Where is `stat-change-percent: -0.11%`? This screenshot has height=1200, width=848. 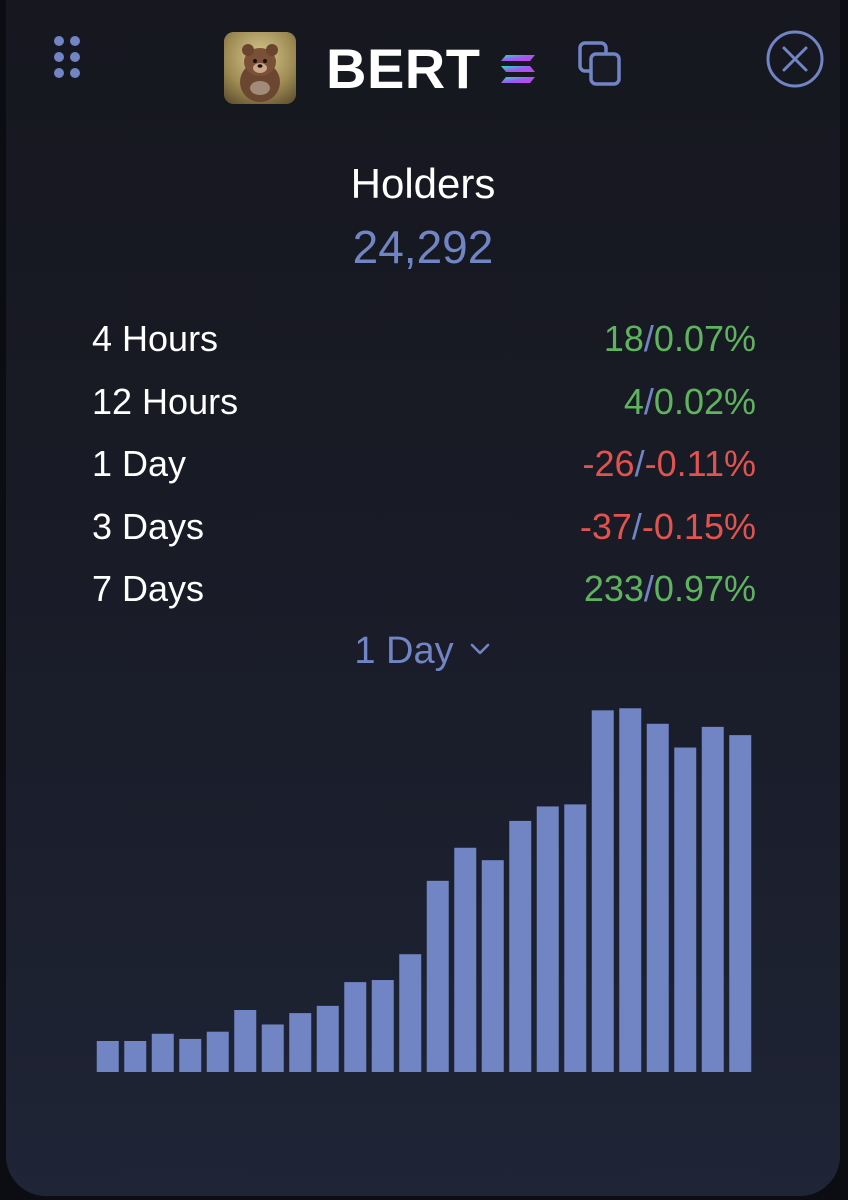 stat-change-percent: -0.11% is located at coordinates (700, 464).